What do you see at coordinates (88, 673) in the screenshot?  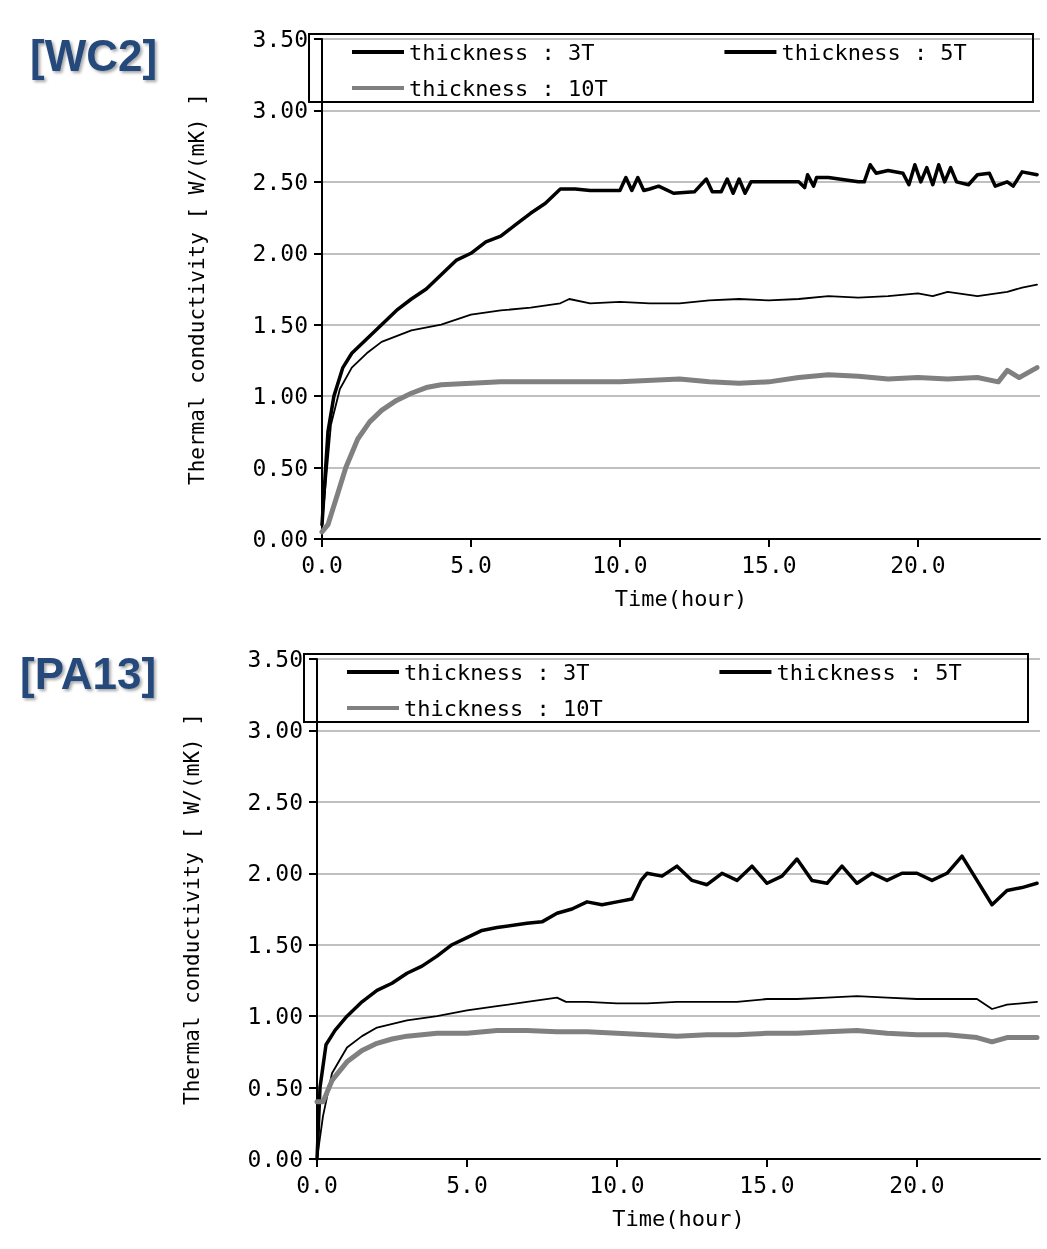 I see `chart-title: [PA13]` at bounding box center [88, 673].